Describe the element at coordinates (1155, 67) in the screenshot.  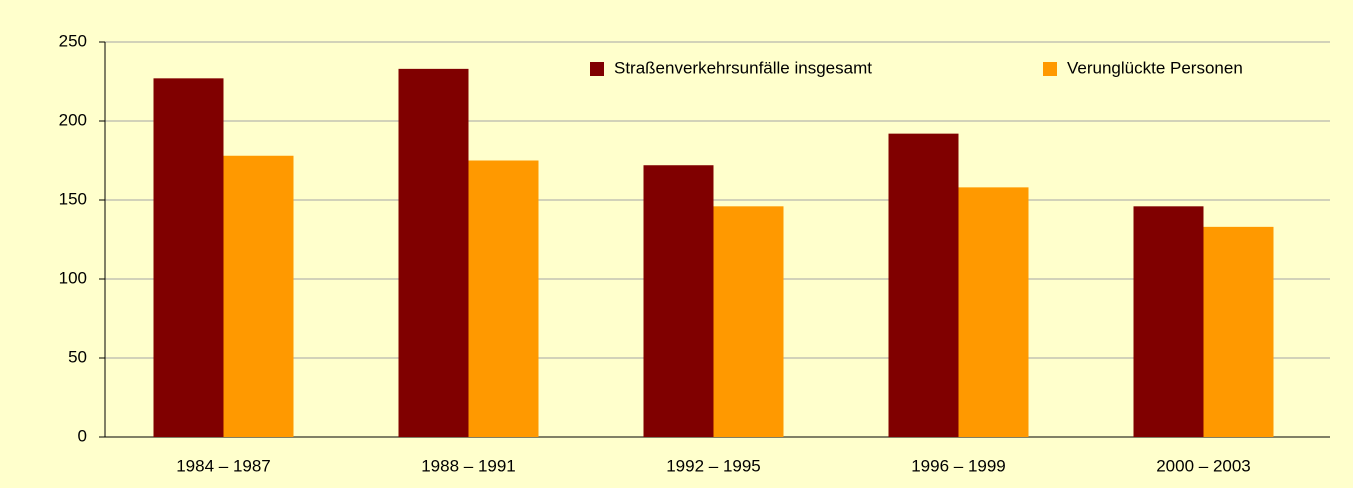
I see `legend-label: Verunglückte Personen` at that location.